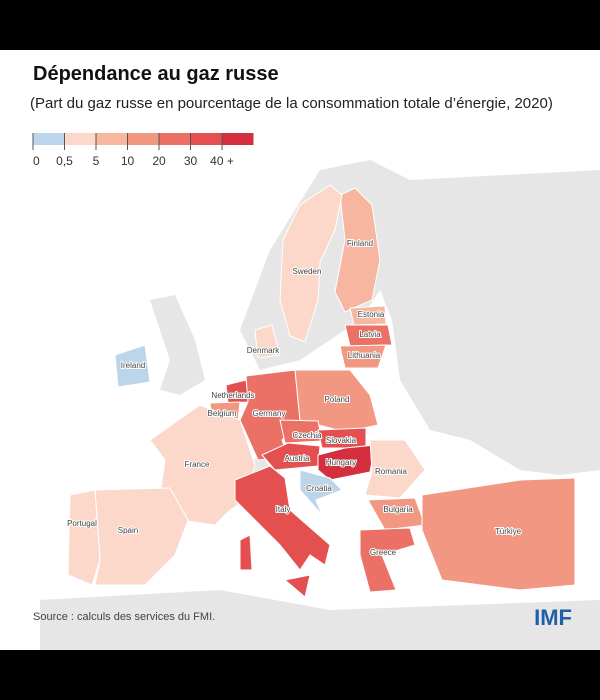  What do you see at coordinates (222, 413) in the screenshot?
I see `country-label: Belgium` at bounding box center [222, 413].